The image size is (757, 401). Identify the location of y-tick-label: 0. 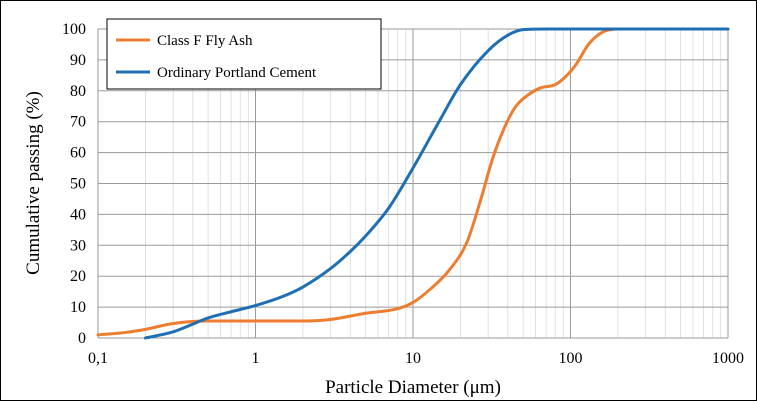
(82, 338).